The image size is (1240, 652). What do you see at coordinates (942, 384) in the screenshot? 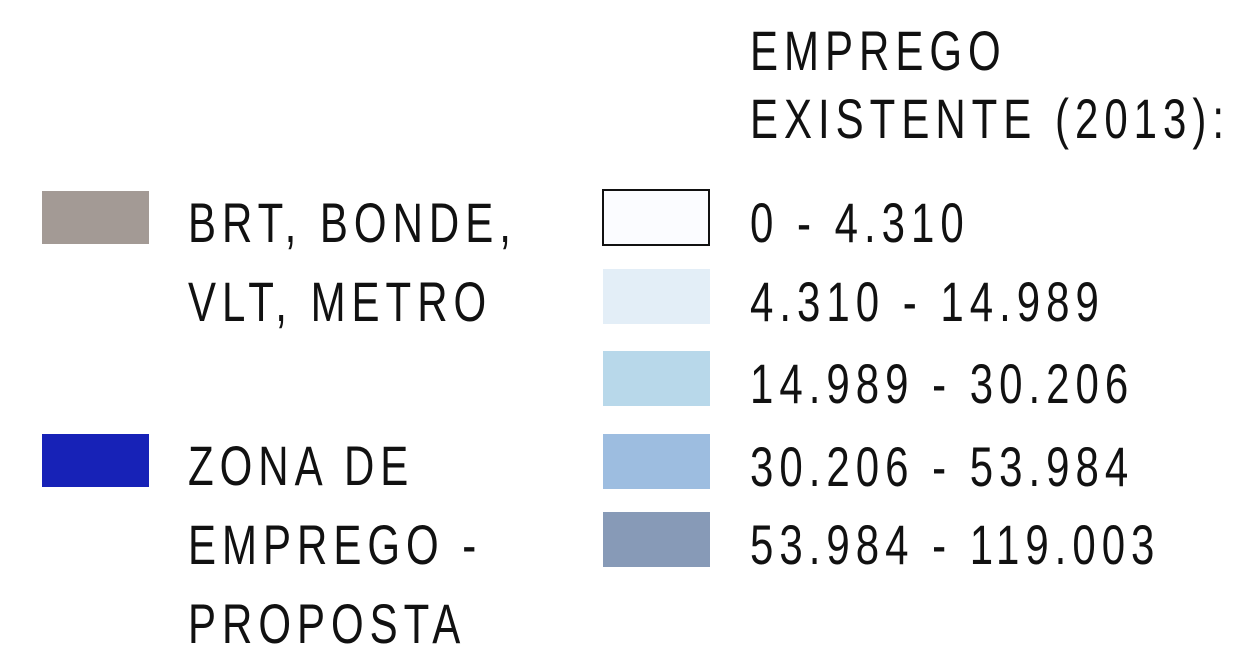
I see `legend-label: 14.989 - 30.206` at bounding box center [942, 384].